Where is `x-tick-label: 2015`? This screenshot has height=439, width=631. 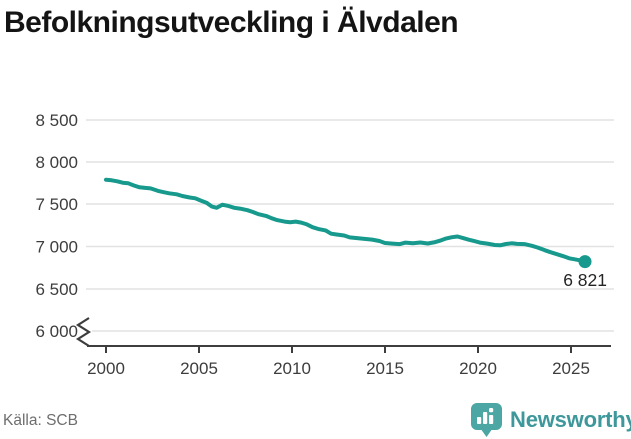
x-tick-label: 2015 is located at coordinates (385, 368).